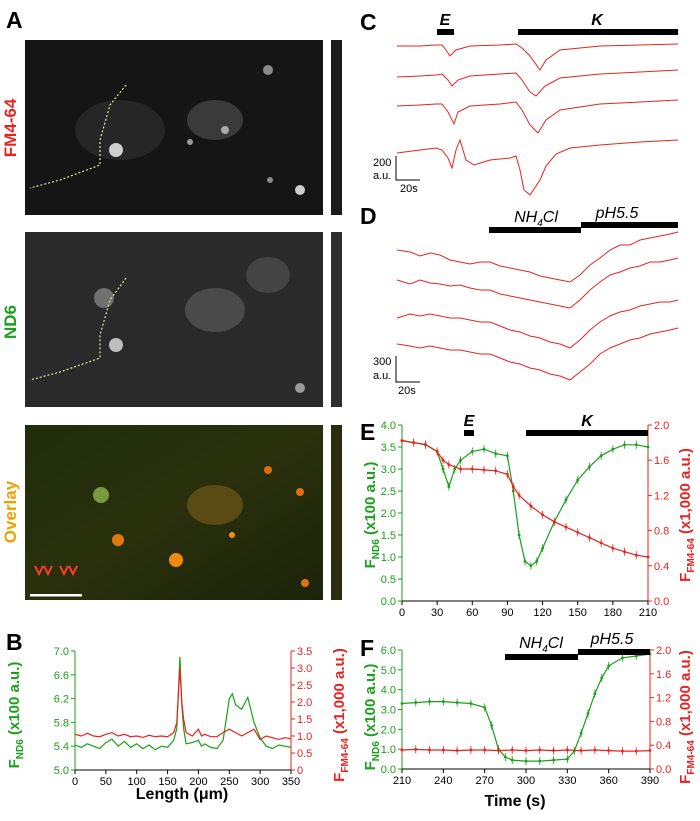 The height and width of the screenshot is (821, 700). What do you see at coordinates (304, 720) in the screenshot?
I see `chart-B-ytick-right-label: 1.5` at bounding box center [304, 720].